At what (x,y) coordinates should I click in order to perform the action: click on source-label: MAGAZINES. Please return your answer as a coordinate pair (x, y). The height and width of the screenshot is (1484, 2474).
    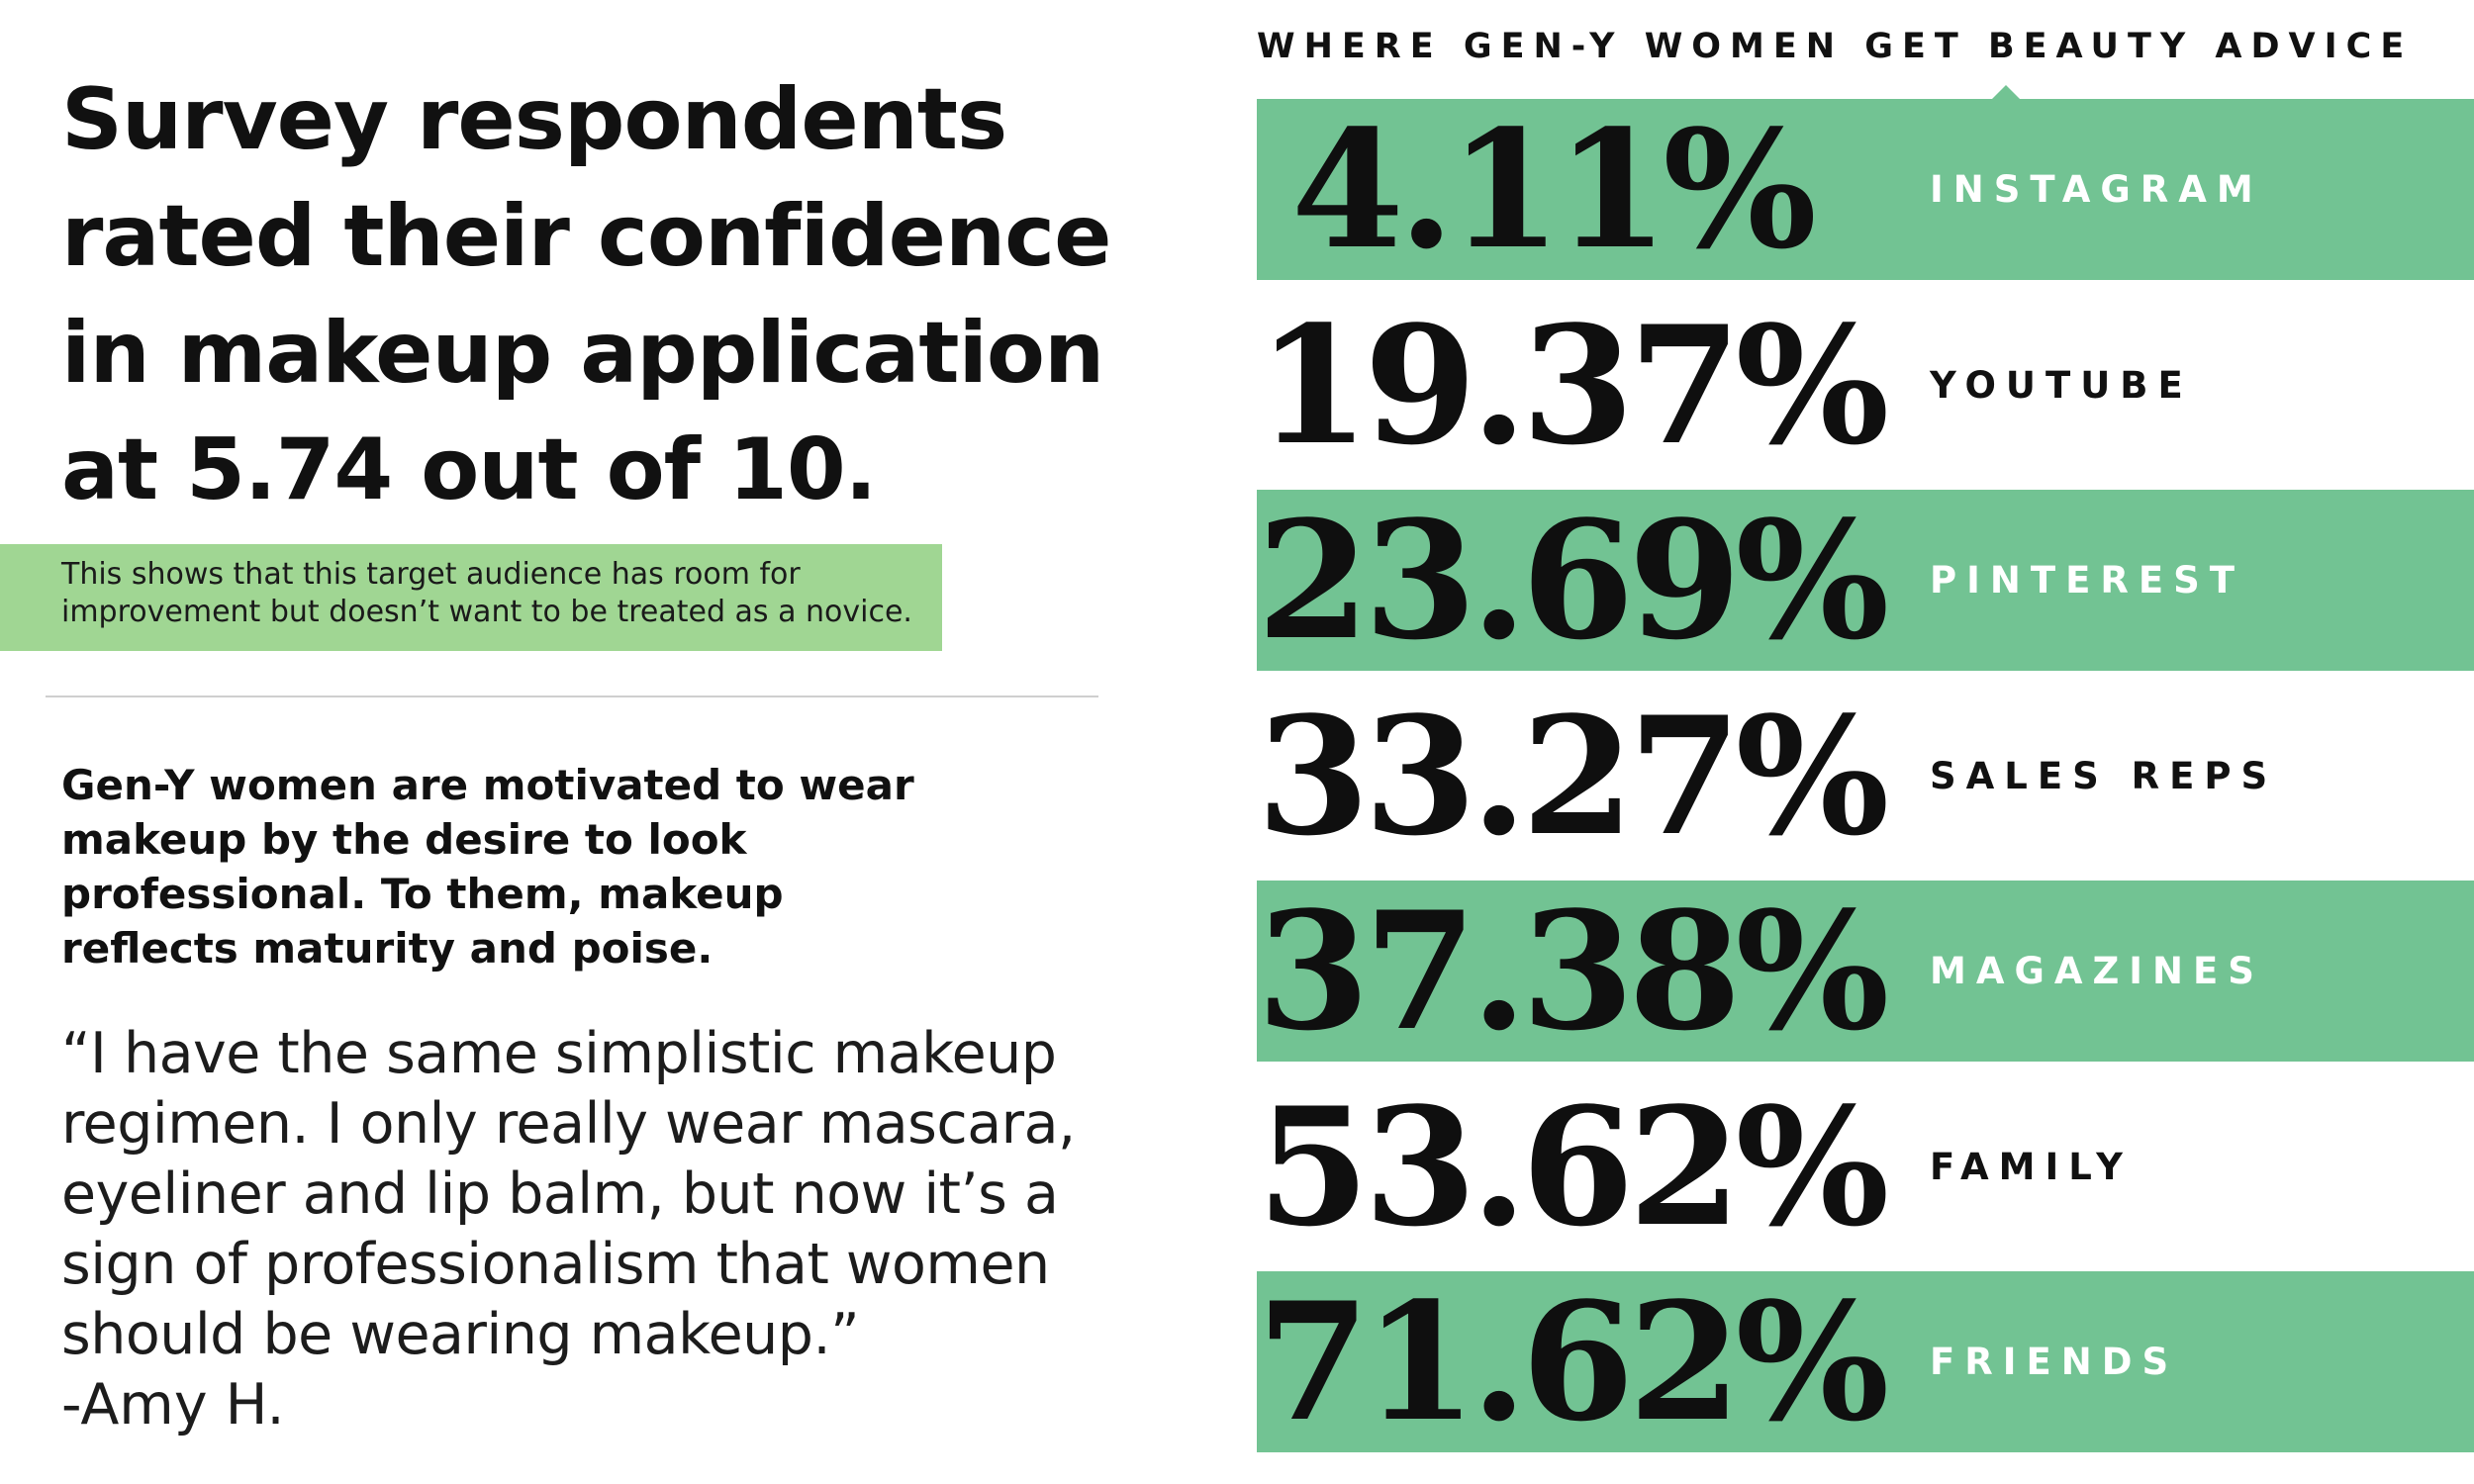
    Looking at the image, I should click on (2097, 971).